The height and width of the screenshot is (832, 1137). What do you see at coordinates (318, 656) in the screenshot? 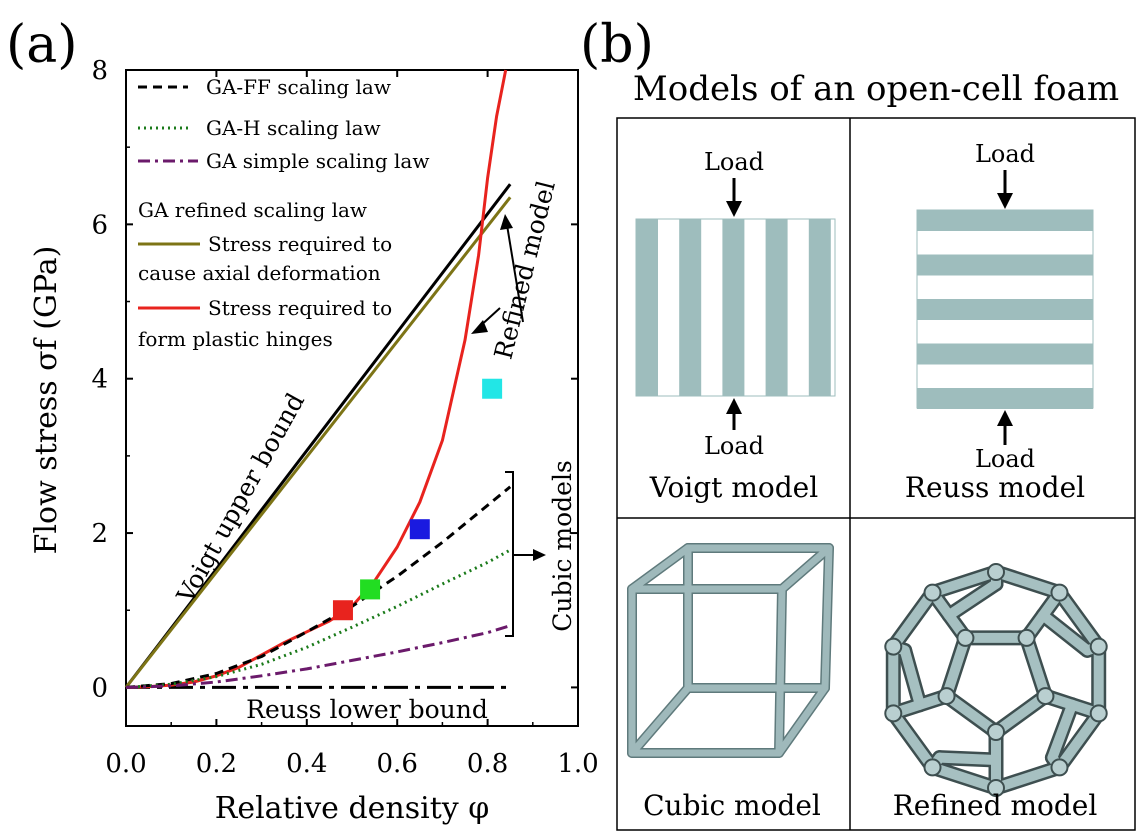
I see `series-simple-line` at bounding box center [318, 656].